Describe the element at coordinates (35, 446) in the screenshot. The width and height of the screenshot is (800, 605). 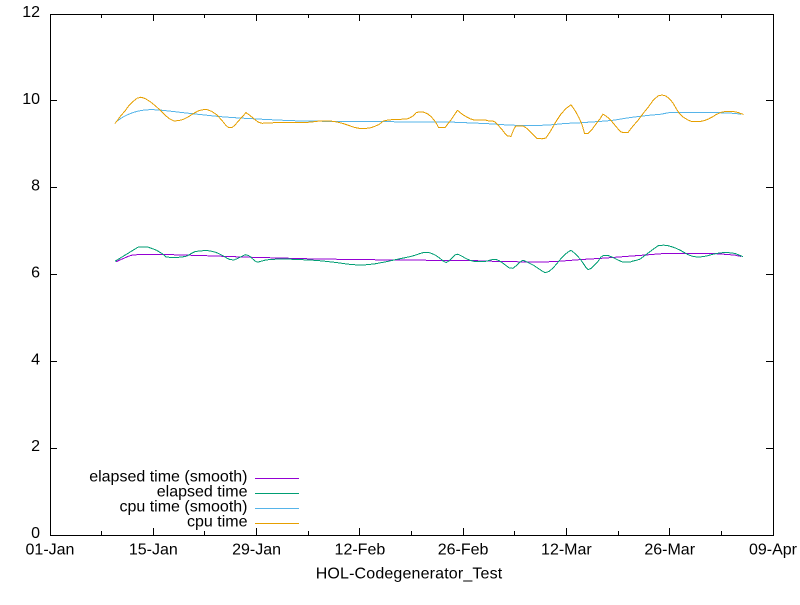
I see `svg-text: 2` at that location.